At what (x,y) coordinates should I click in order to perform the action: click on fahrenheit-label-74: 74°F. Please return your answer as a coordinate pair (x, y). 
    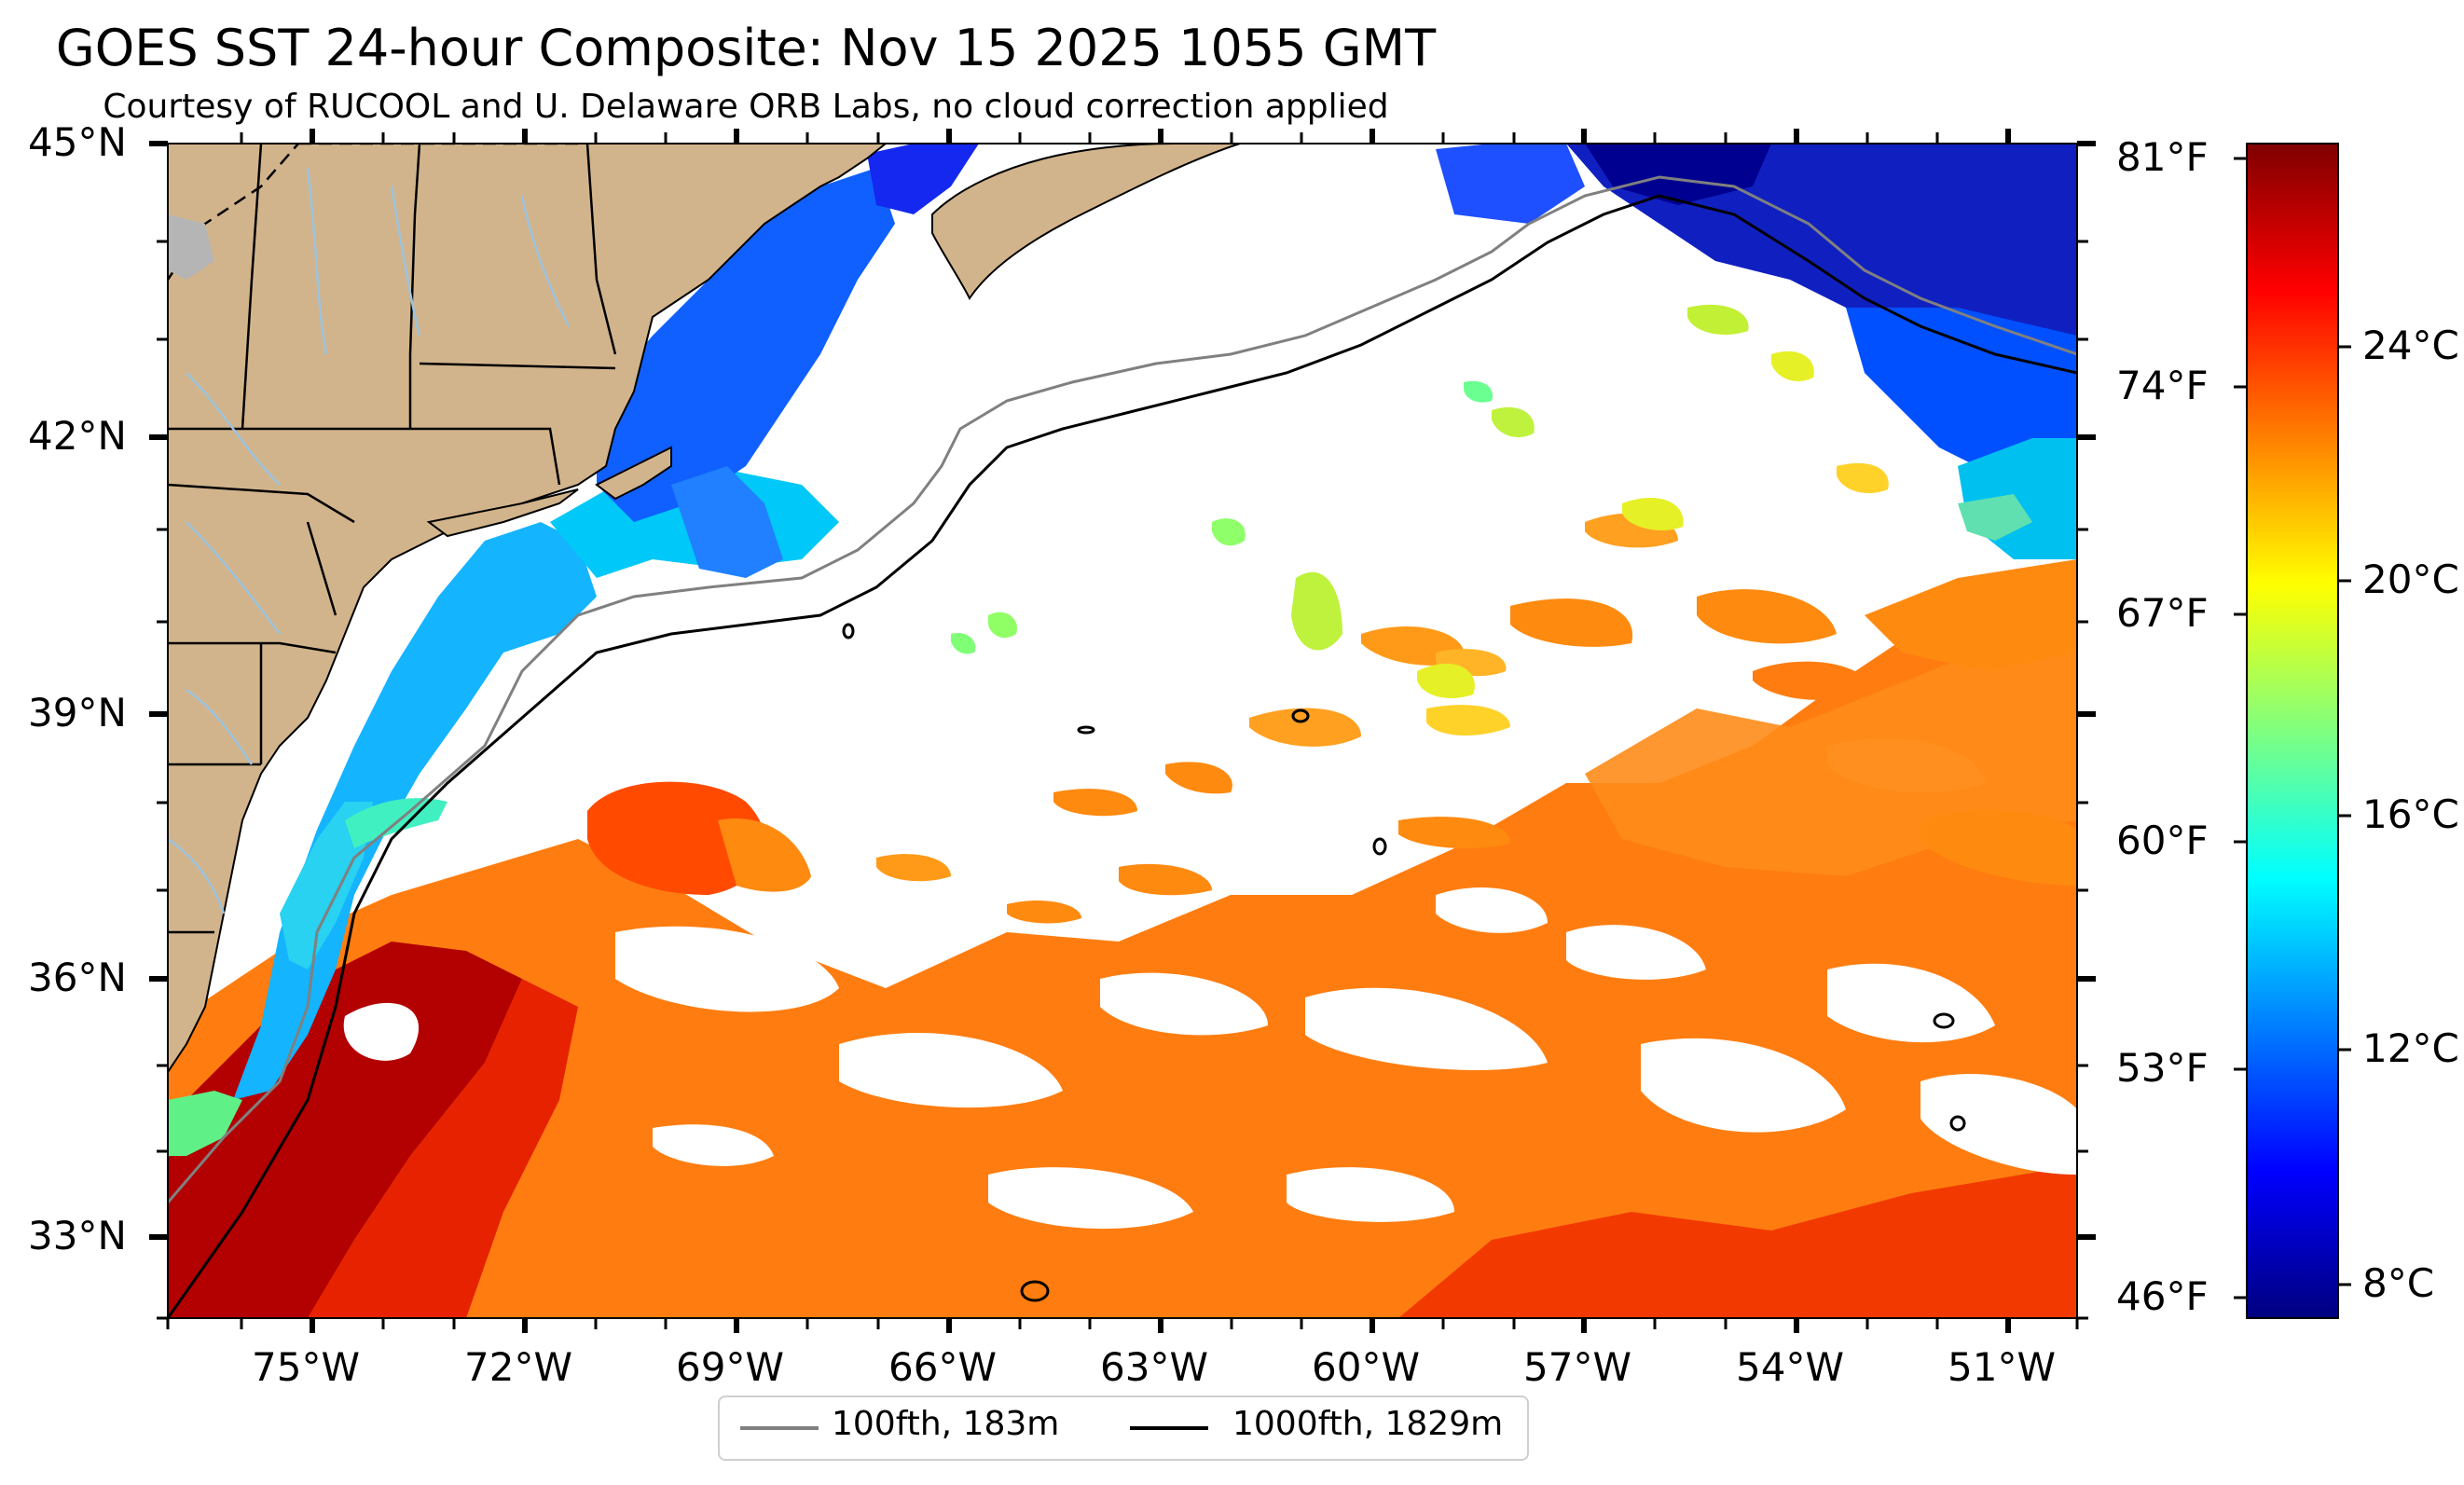
    Looking at the image, I should click on (2162, 385).